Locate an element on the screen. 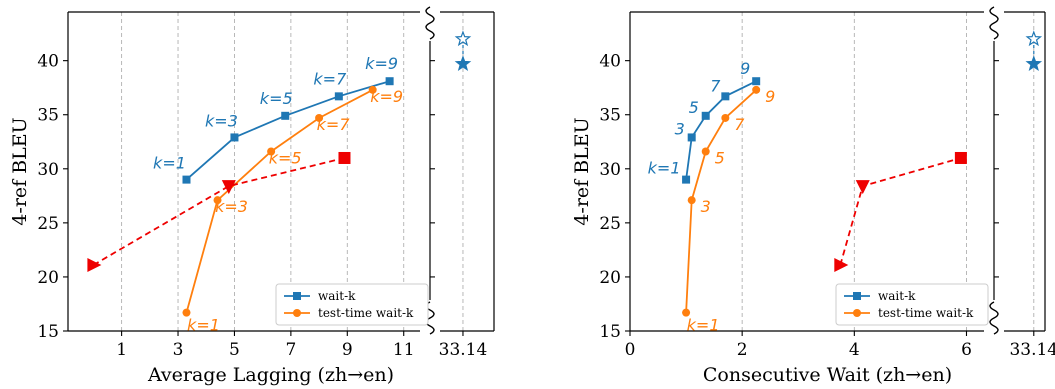 Image resolution: width=1055 pixels, height=389 pixels. x-tick-label: 2 is located at coordinates (742, 350).